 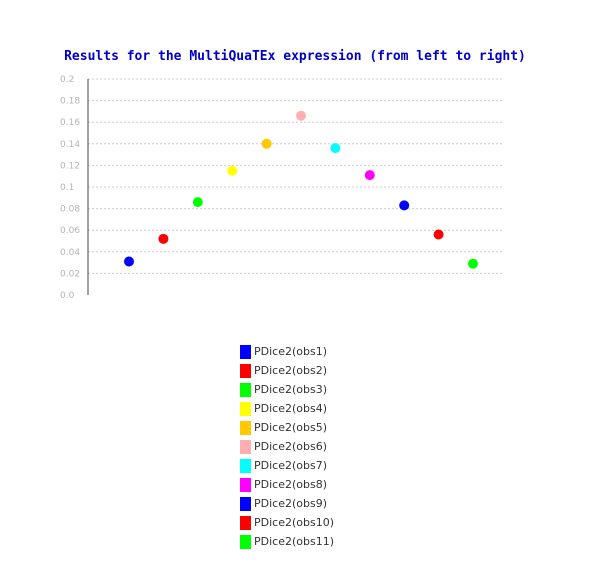 I want to click on legend-item: PDice2(obs3), so click(x=287, y=389).